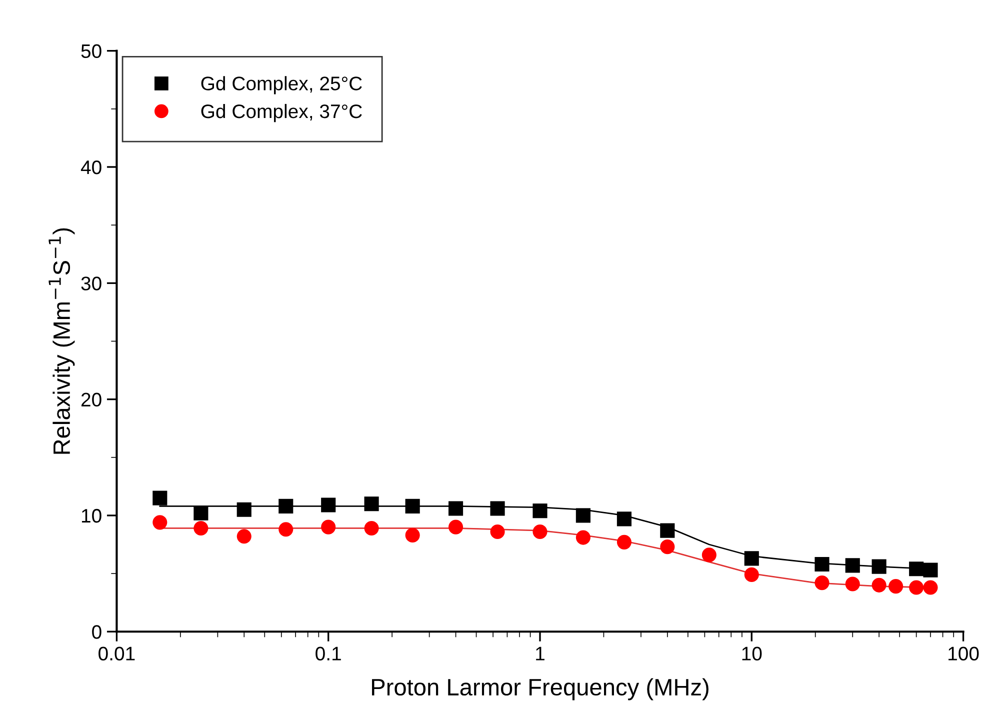 This screenshot has width=989, height=726. What do you see at coordinates (752, 653) in the screenshot?
I see `x-tick-label: 10` at bounding box center [752, 653].